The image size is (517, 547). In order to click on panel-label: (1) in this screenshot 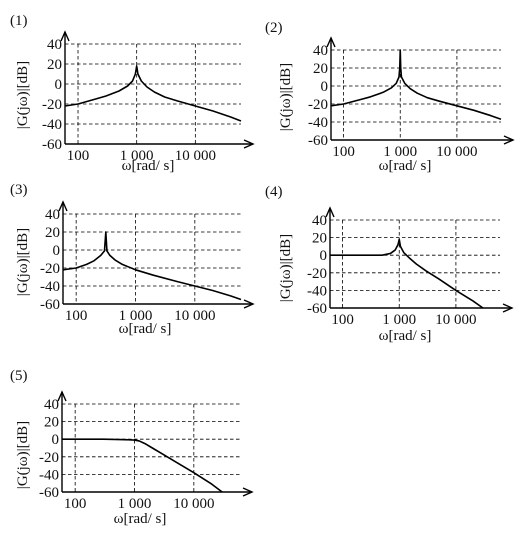, I will do `click(19, 21)`.